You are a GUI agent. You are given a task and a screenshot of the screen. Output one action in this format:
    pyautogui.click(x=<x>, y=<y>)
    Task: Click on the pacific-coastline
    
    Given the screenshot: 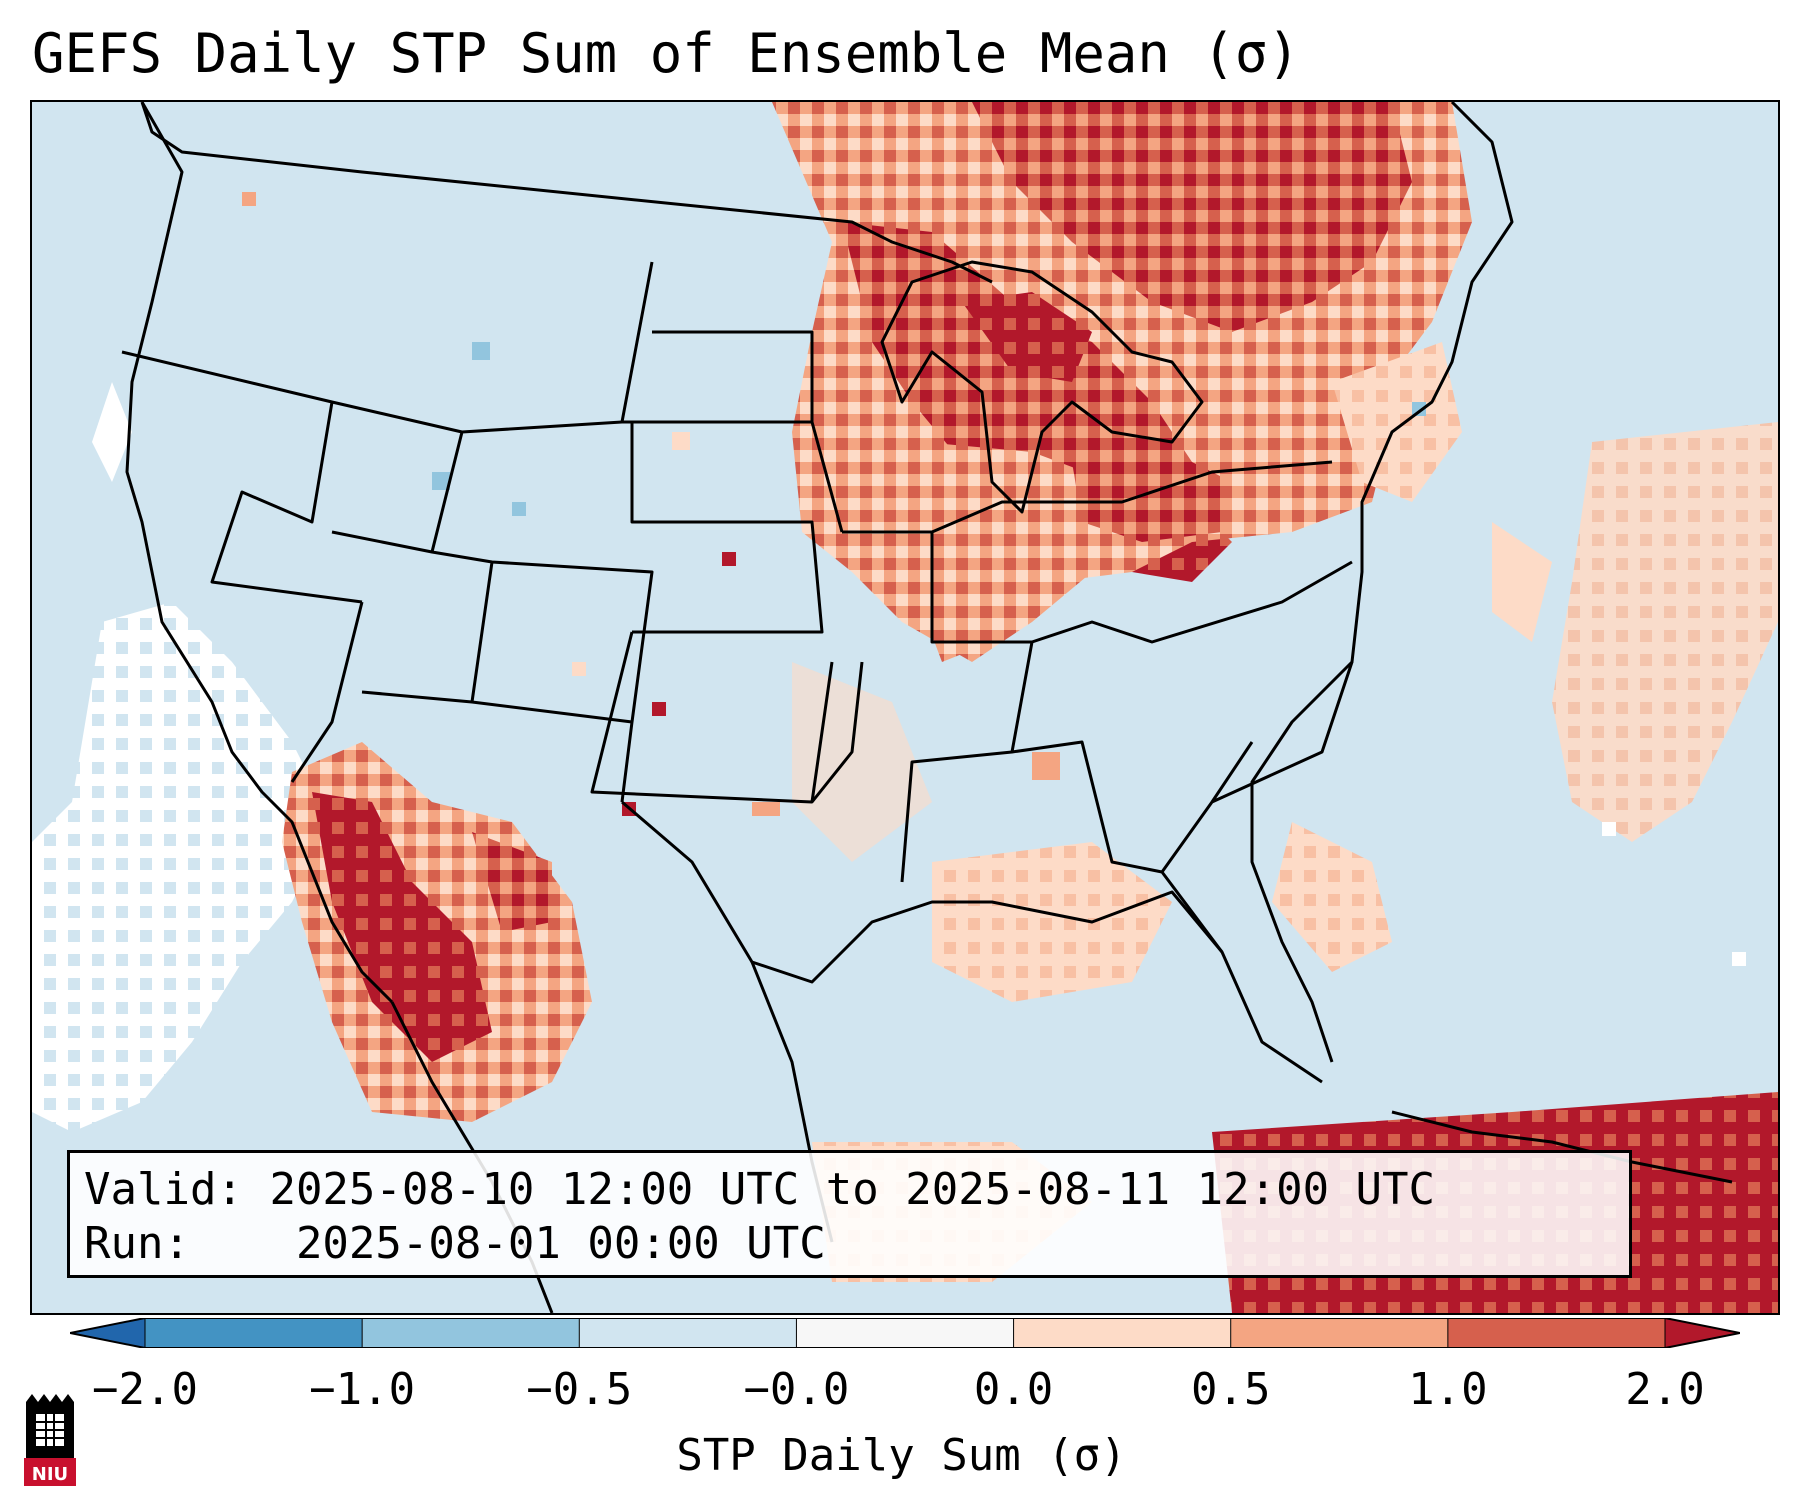 What is the action you would take?
    pyautogui.click(x=259, y=553)
    